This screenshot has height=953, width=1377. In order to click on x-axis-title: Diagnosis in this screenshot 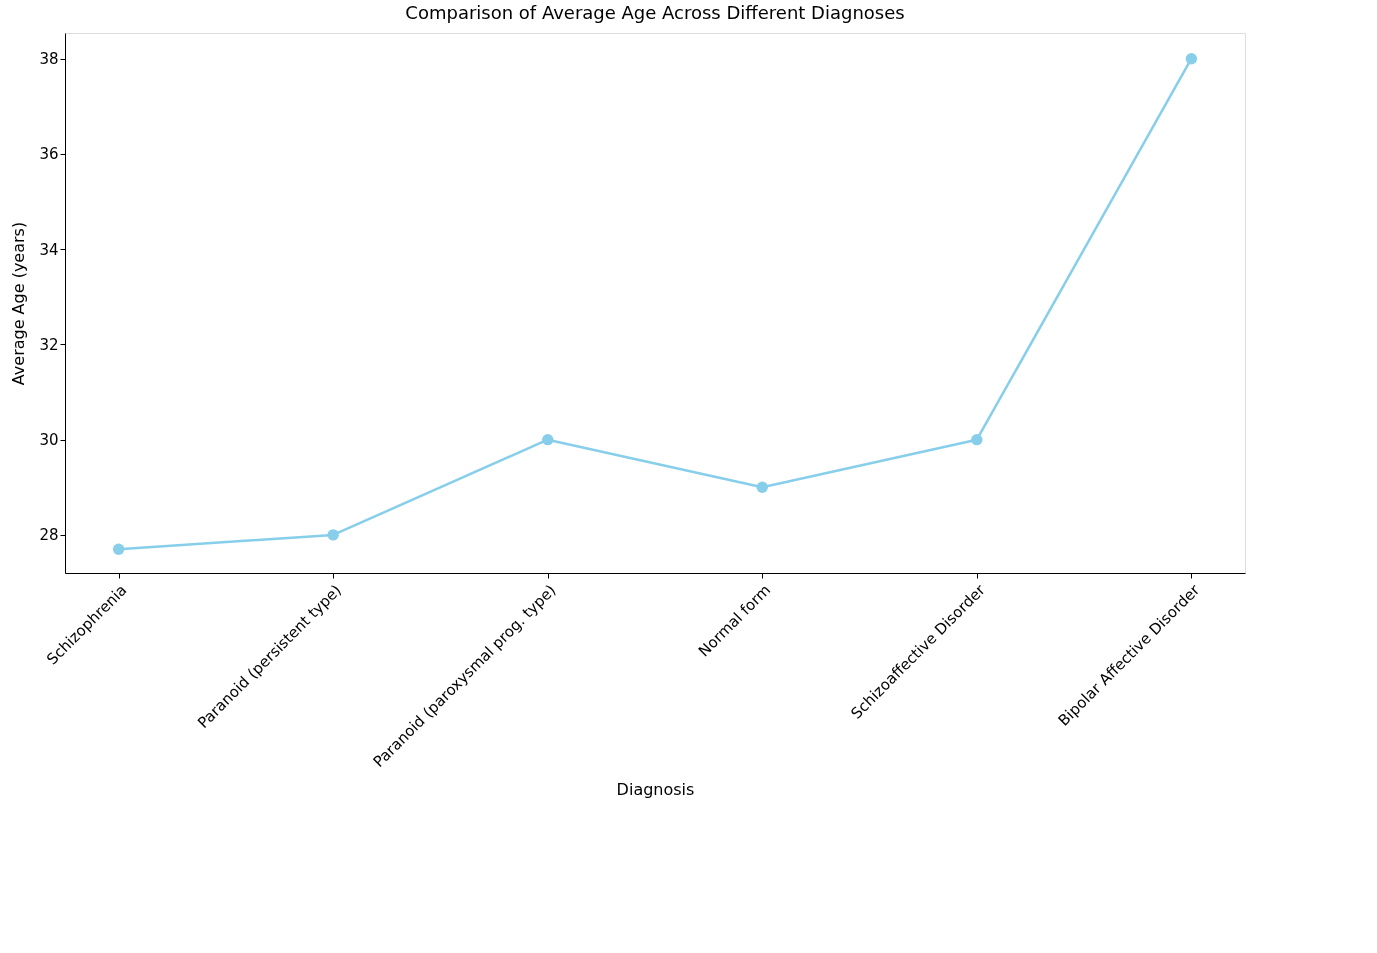, I will do `click(655, 790)`.